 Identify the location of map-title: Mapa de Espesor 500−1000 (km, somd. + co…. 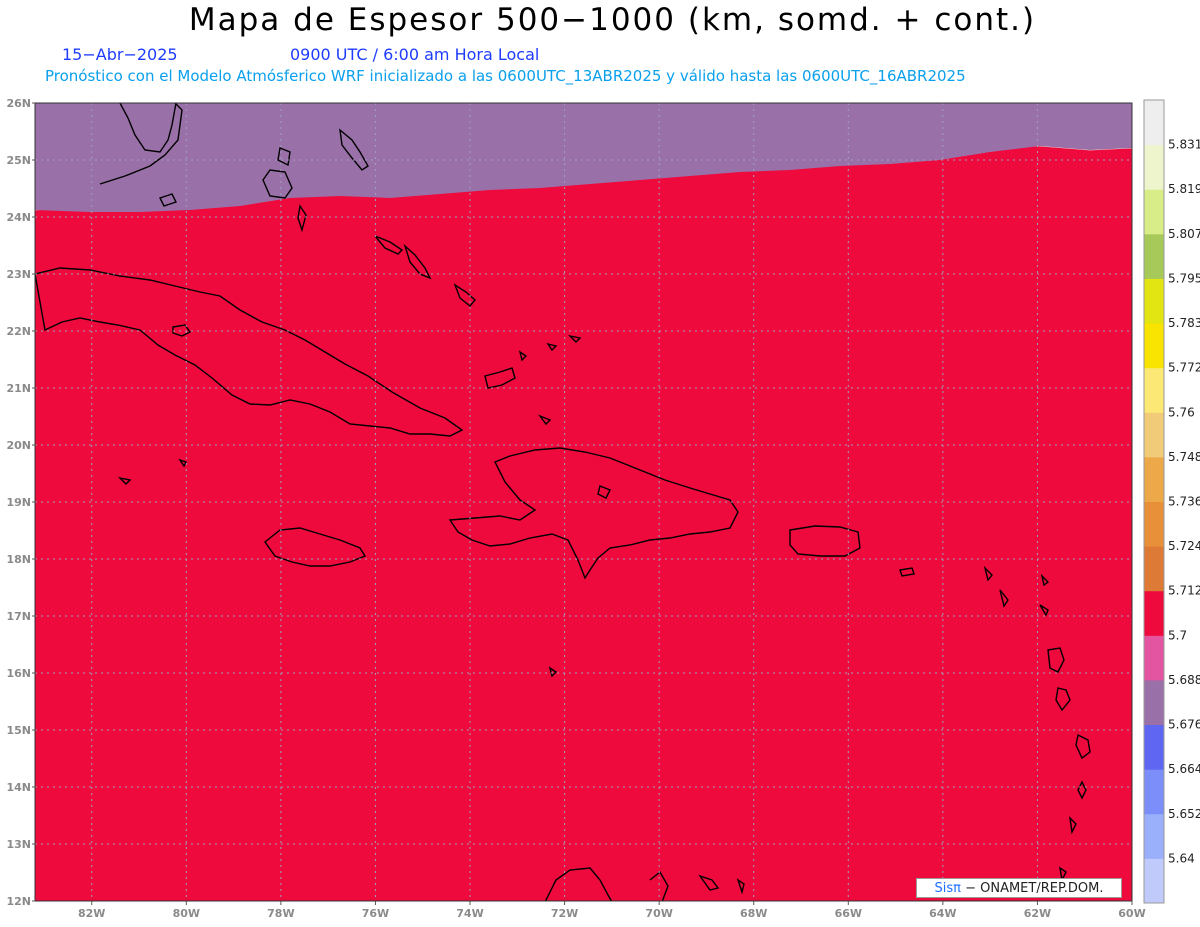
(612, 20).